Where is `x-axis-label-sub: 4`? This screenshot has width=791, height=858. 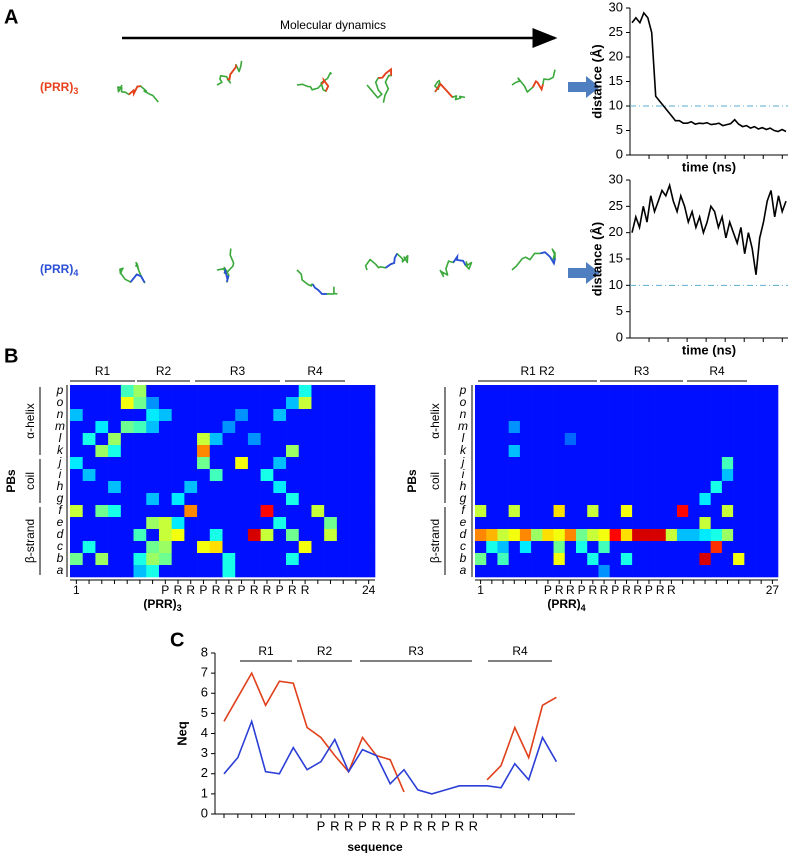 x-axis-label-sub: 4 is located at coordinates (583, 608).